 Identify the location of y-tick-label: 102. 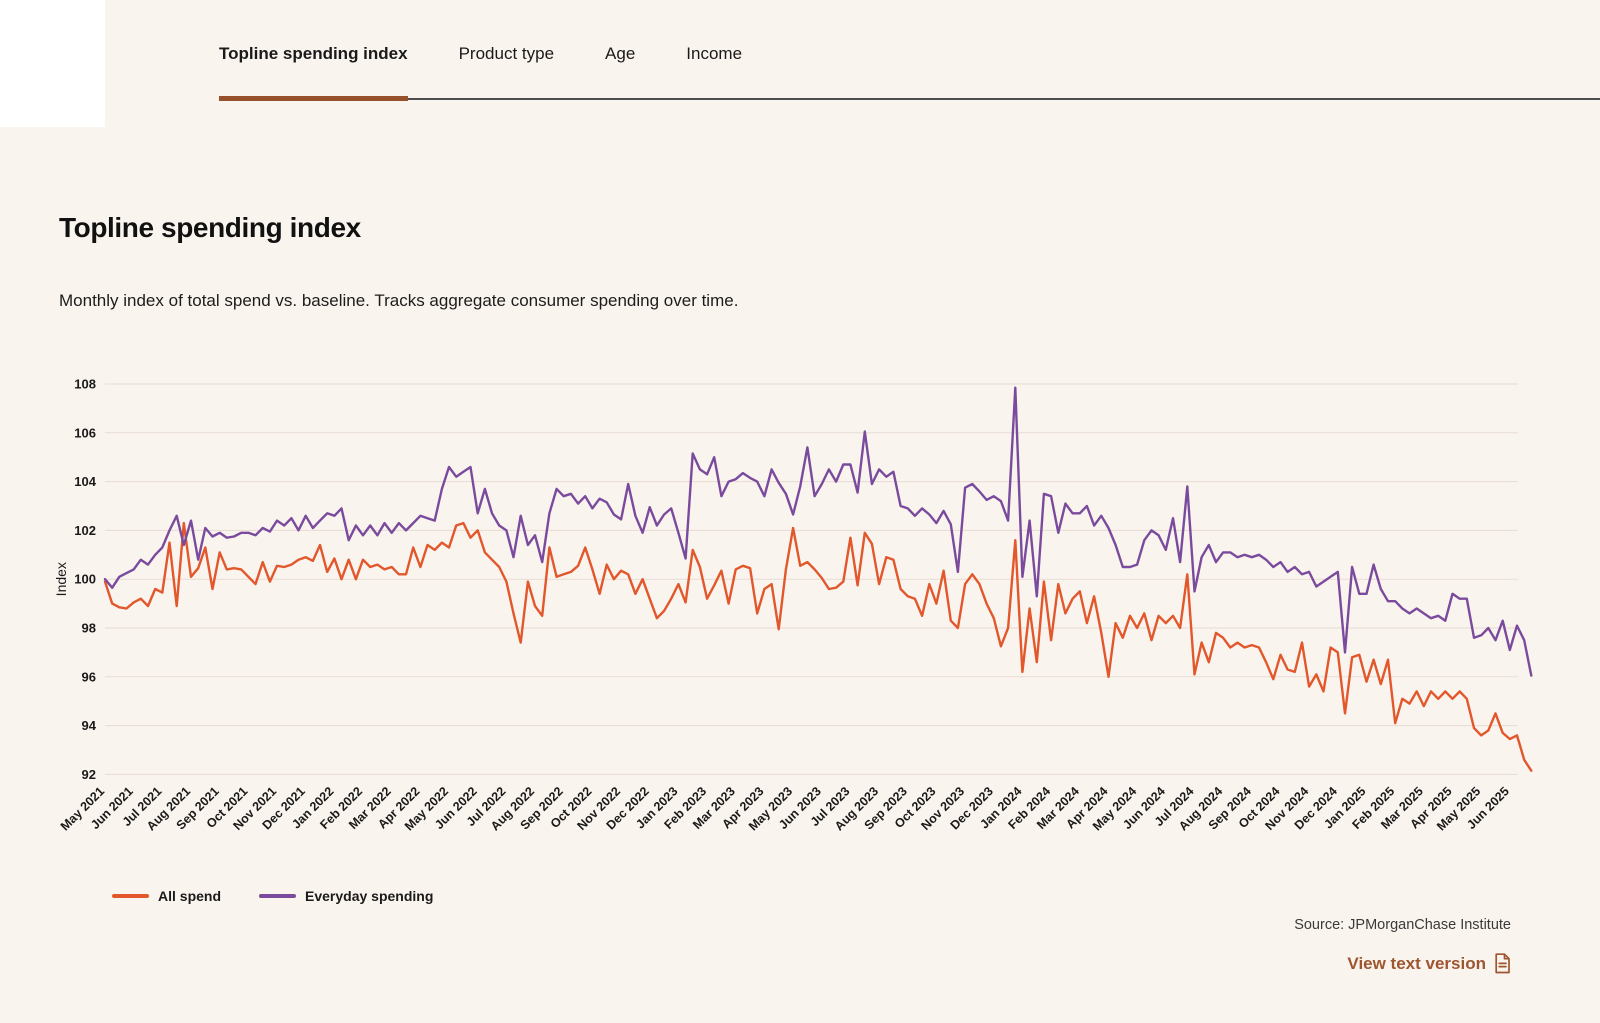
(85, 530).